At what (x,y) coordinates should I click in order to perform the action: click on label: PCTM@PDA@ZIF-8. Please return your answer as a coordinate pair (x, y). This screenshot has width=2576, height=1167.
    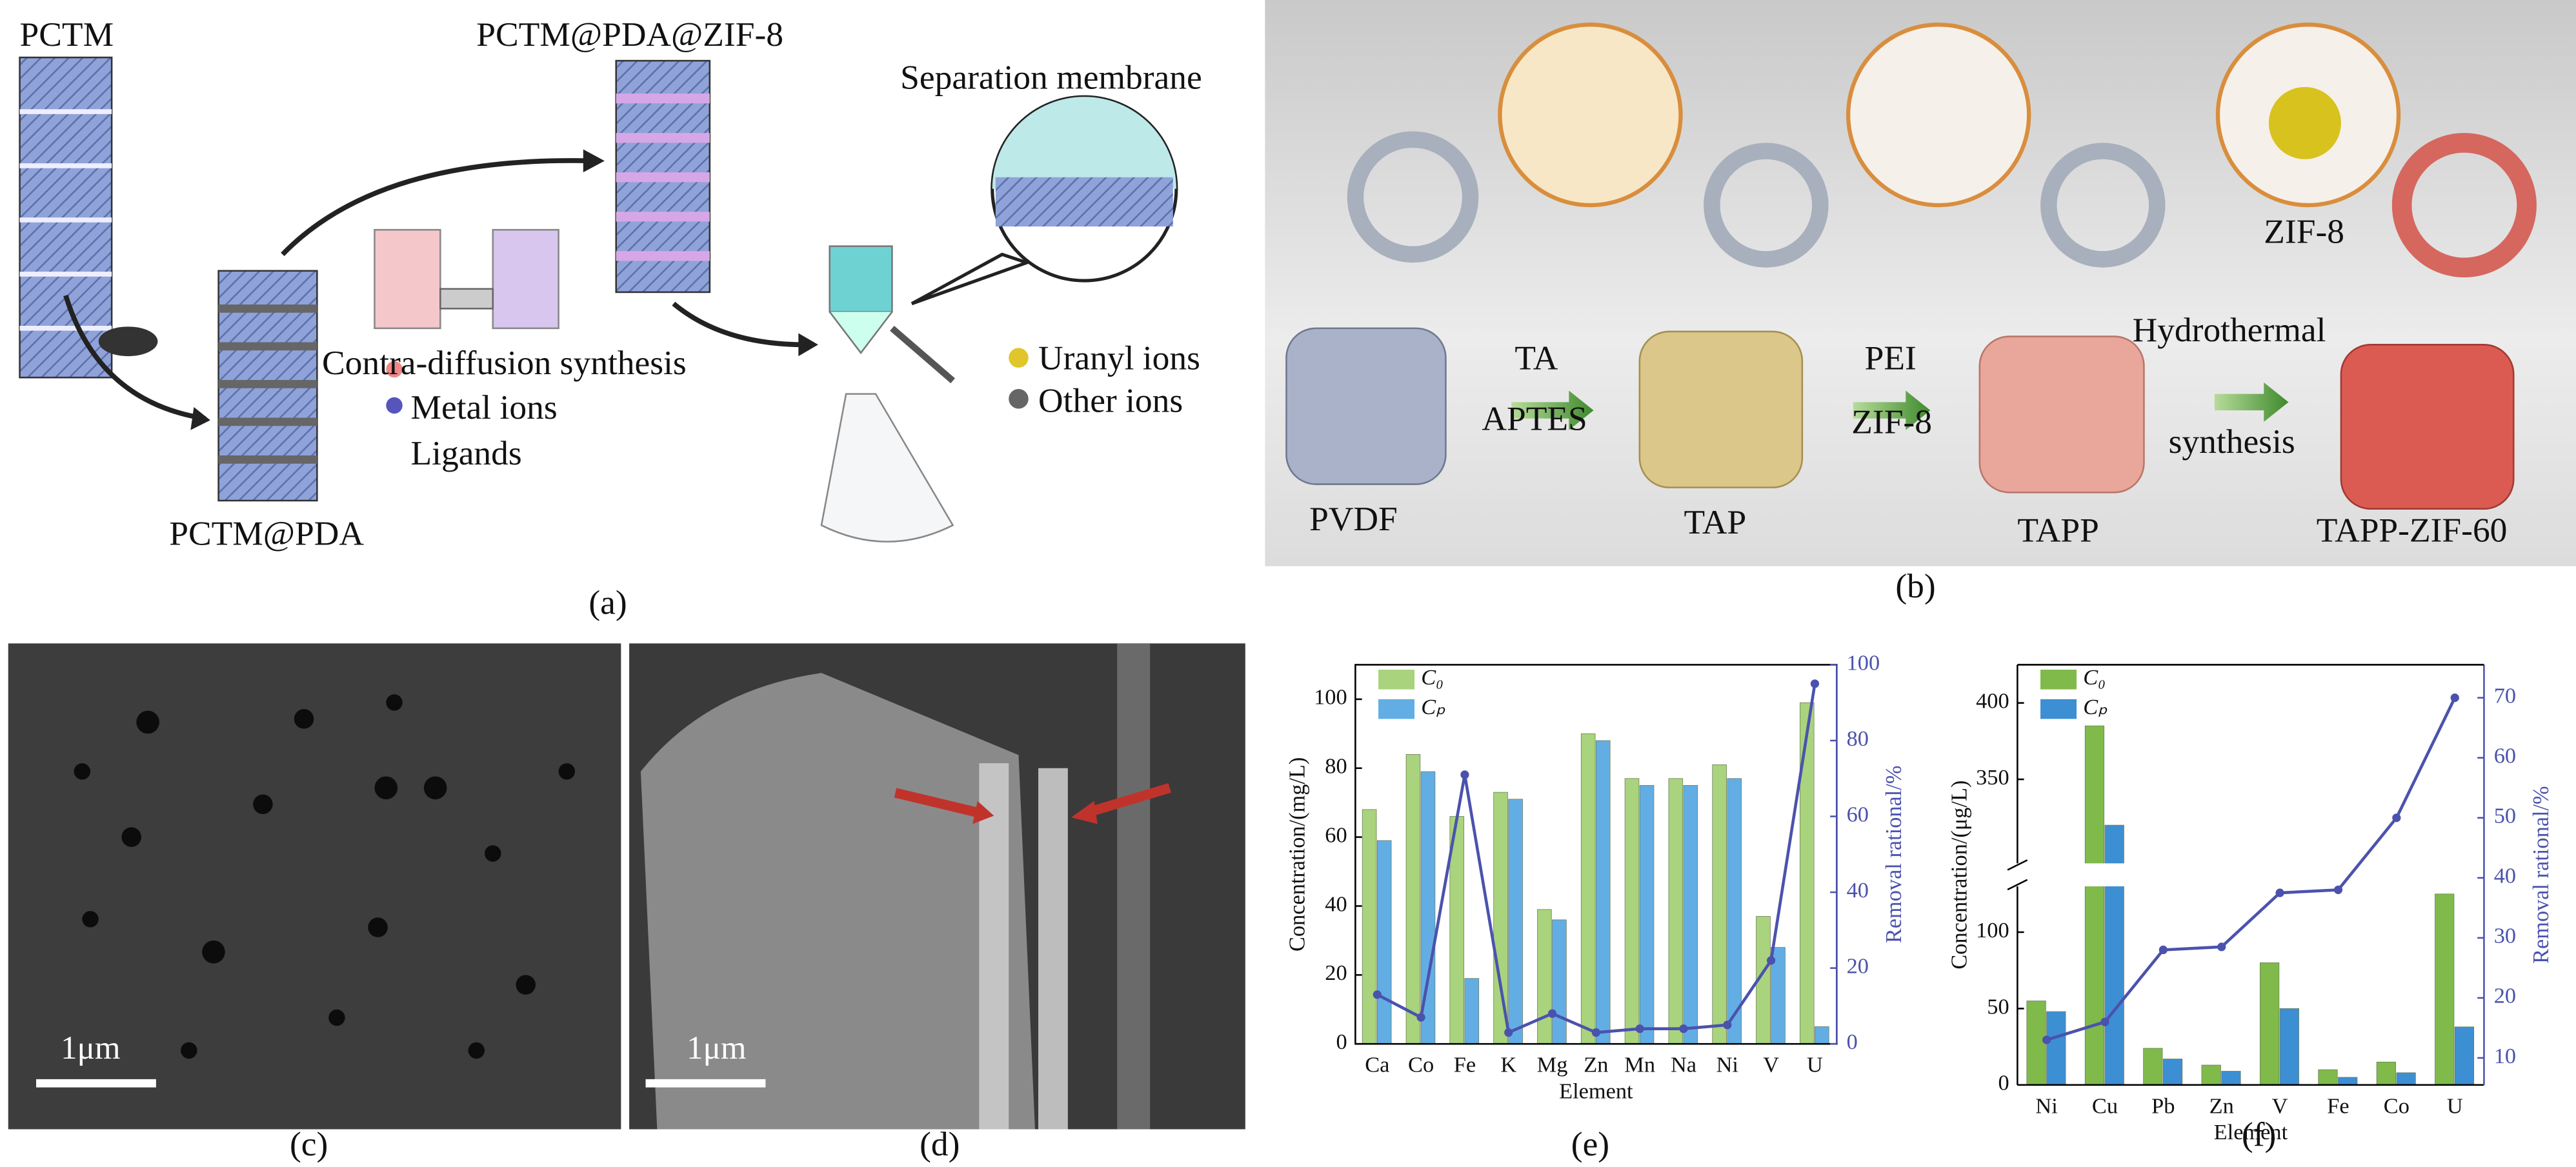
    Looking at the image, I should click on (629, 34).